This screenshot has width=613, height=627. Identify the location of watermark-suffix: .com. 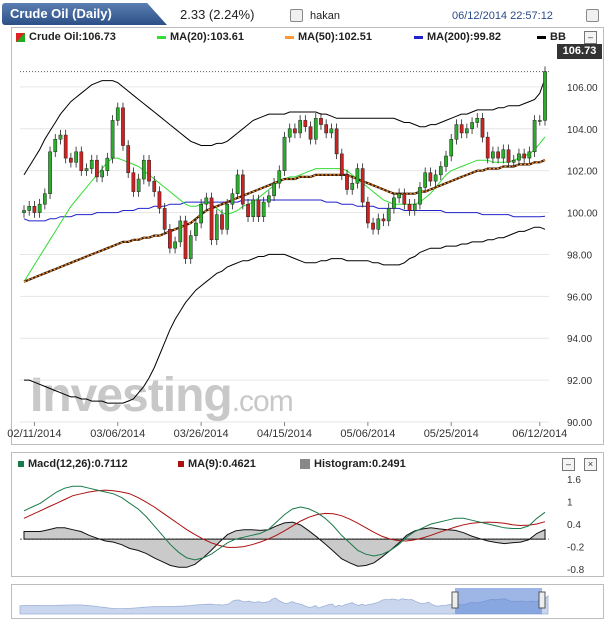
(262, 401).